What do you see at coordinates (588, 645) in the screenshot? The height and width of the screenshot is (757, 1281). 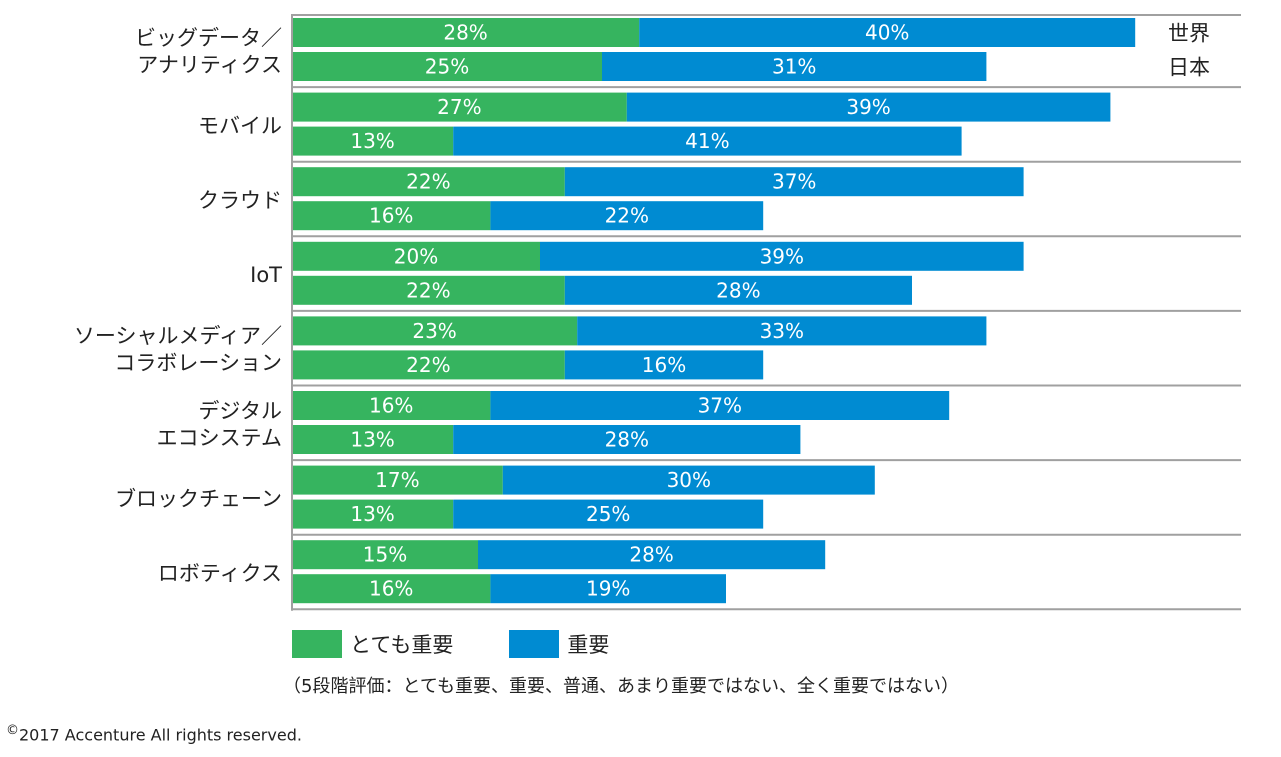 I see `legend-label-important: 重要` at bounding box center [588, 645].